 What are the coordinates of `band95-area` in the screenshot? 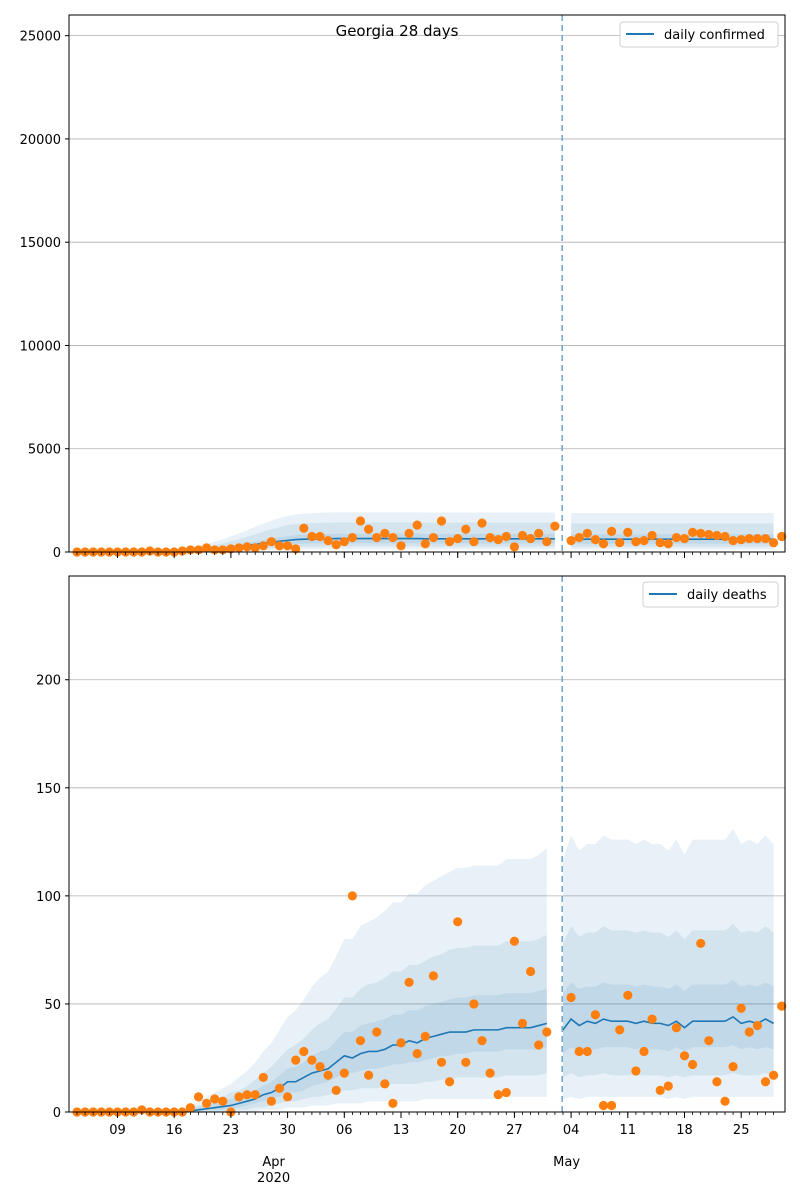 It's located at (316, 532).